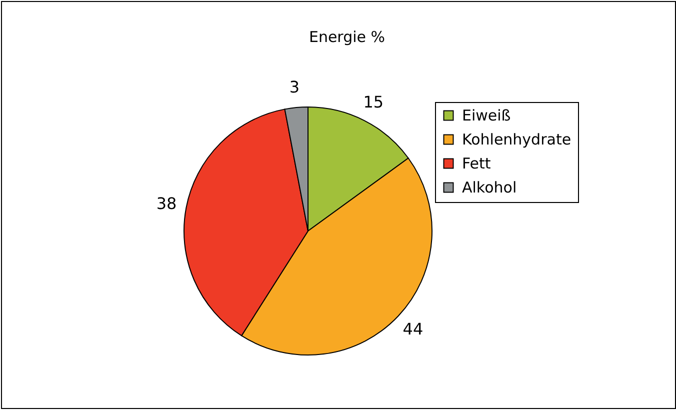 The width and height of the screenshot is (676, 411). What do you see at coordinates (294, 87) in the screenshot?
I see `data-label: 3` at bounding box center [294, 87].